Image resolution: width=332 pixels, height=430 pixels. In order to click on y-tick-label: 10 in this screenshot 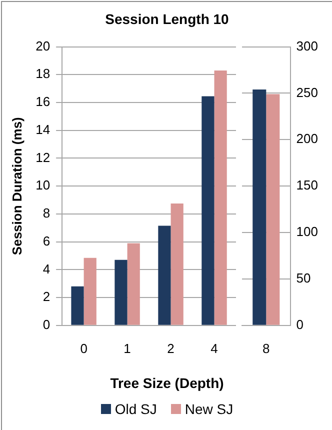, I will do `click(43, 185)`.